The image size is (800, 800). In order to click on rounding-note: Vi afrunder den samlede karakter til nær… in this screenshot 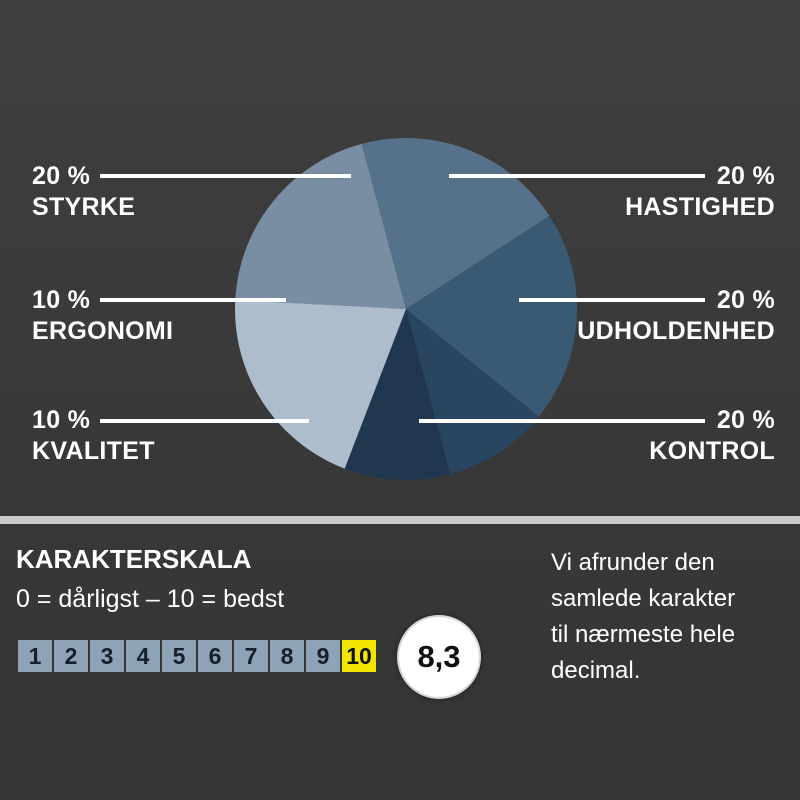, I will do `click(643, 617)`.